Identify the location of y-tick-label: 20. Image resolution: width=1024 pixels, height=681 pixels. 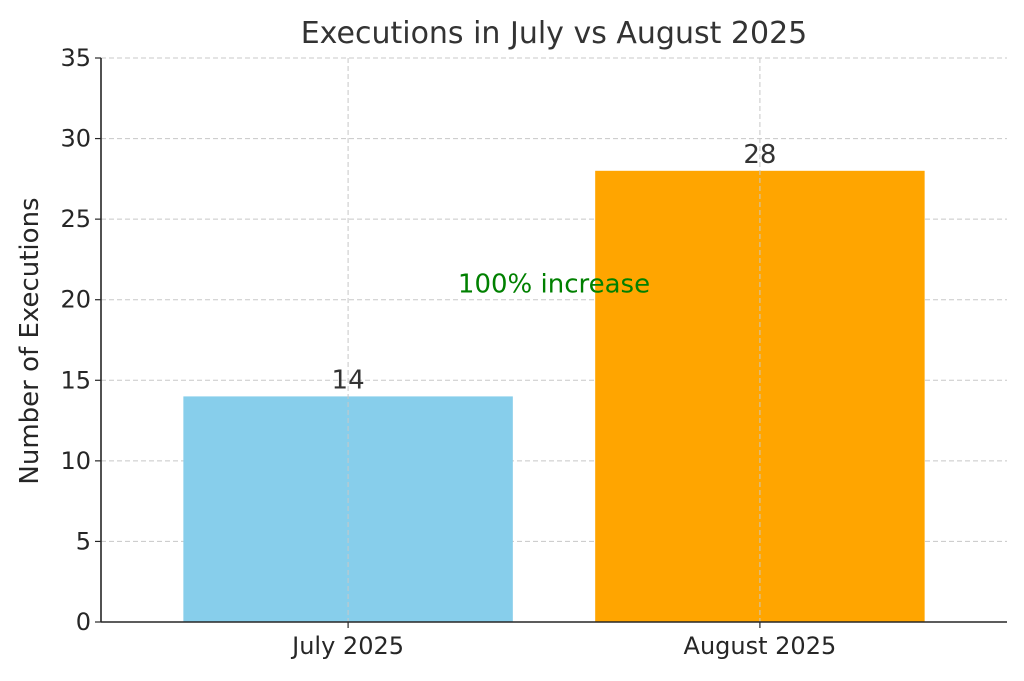
(75, 300).